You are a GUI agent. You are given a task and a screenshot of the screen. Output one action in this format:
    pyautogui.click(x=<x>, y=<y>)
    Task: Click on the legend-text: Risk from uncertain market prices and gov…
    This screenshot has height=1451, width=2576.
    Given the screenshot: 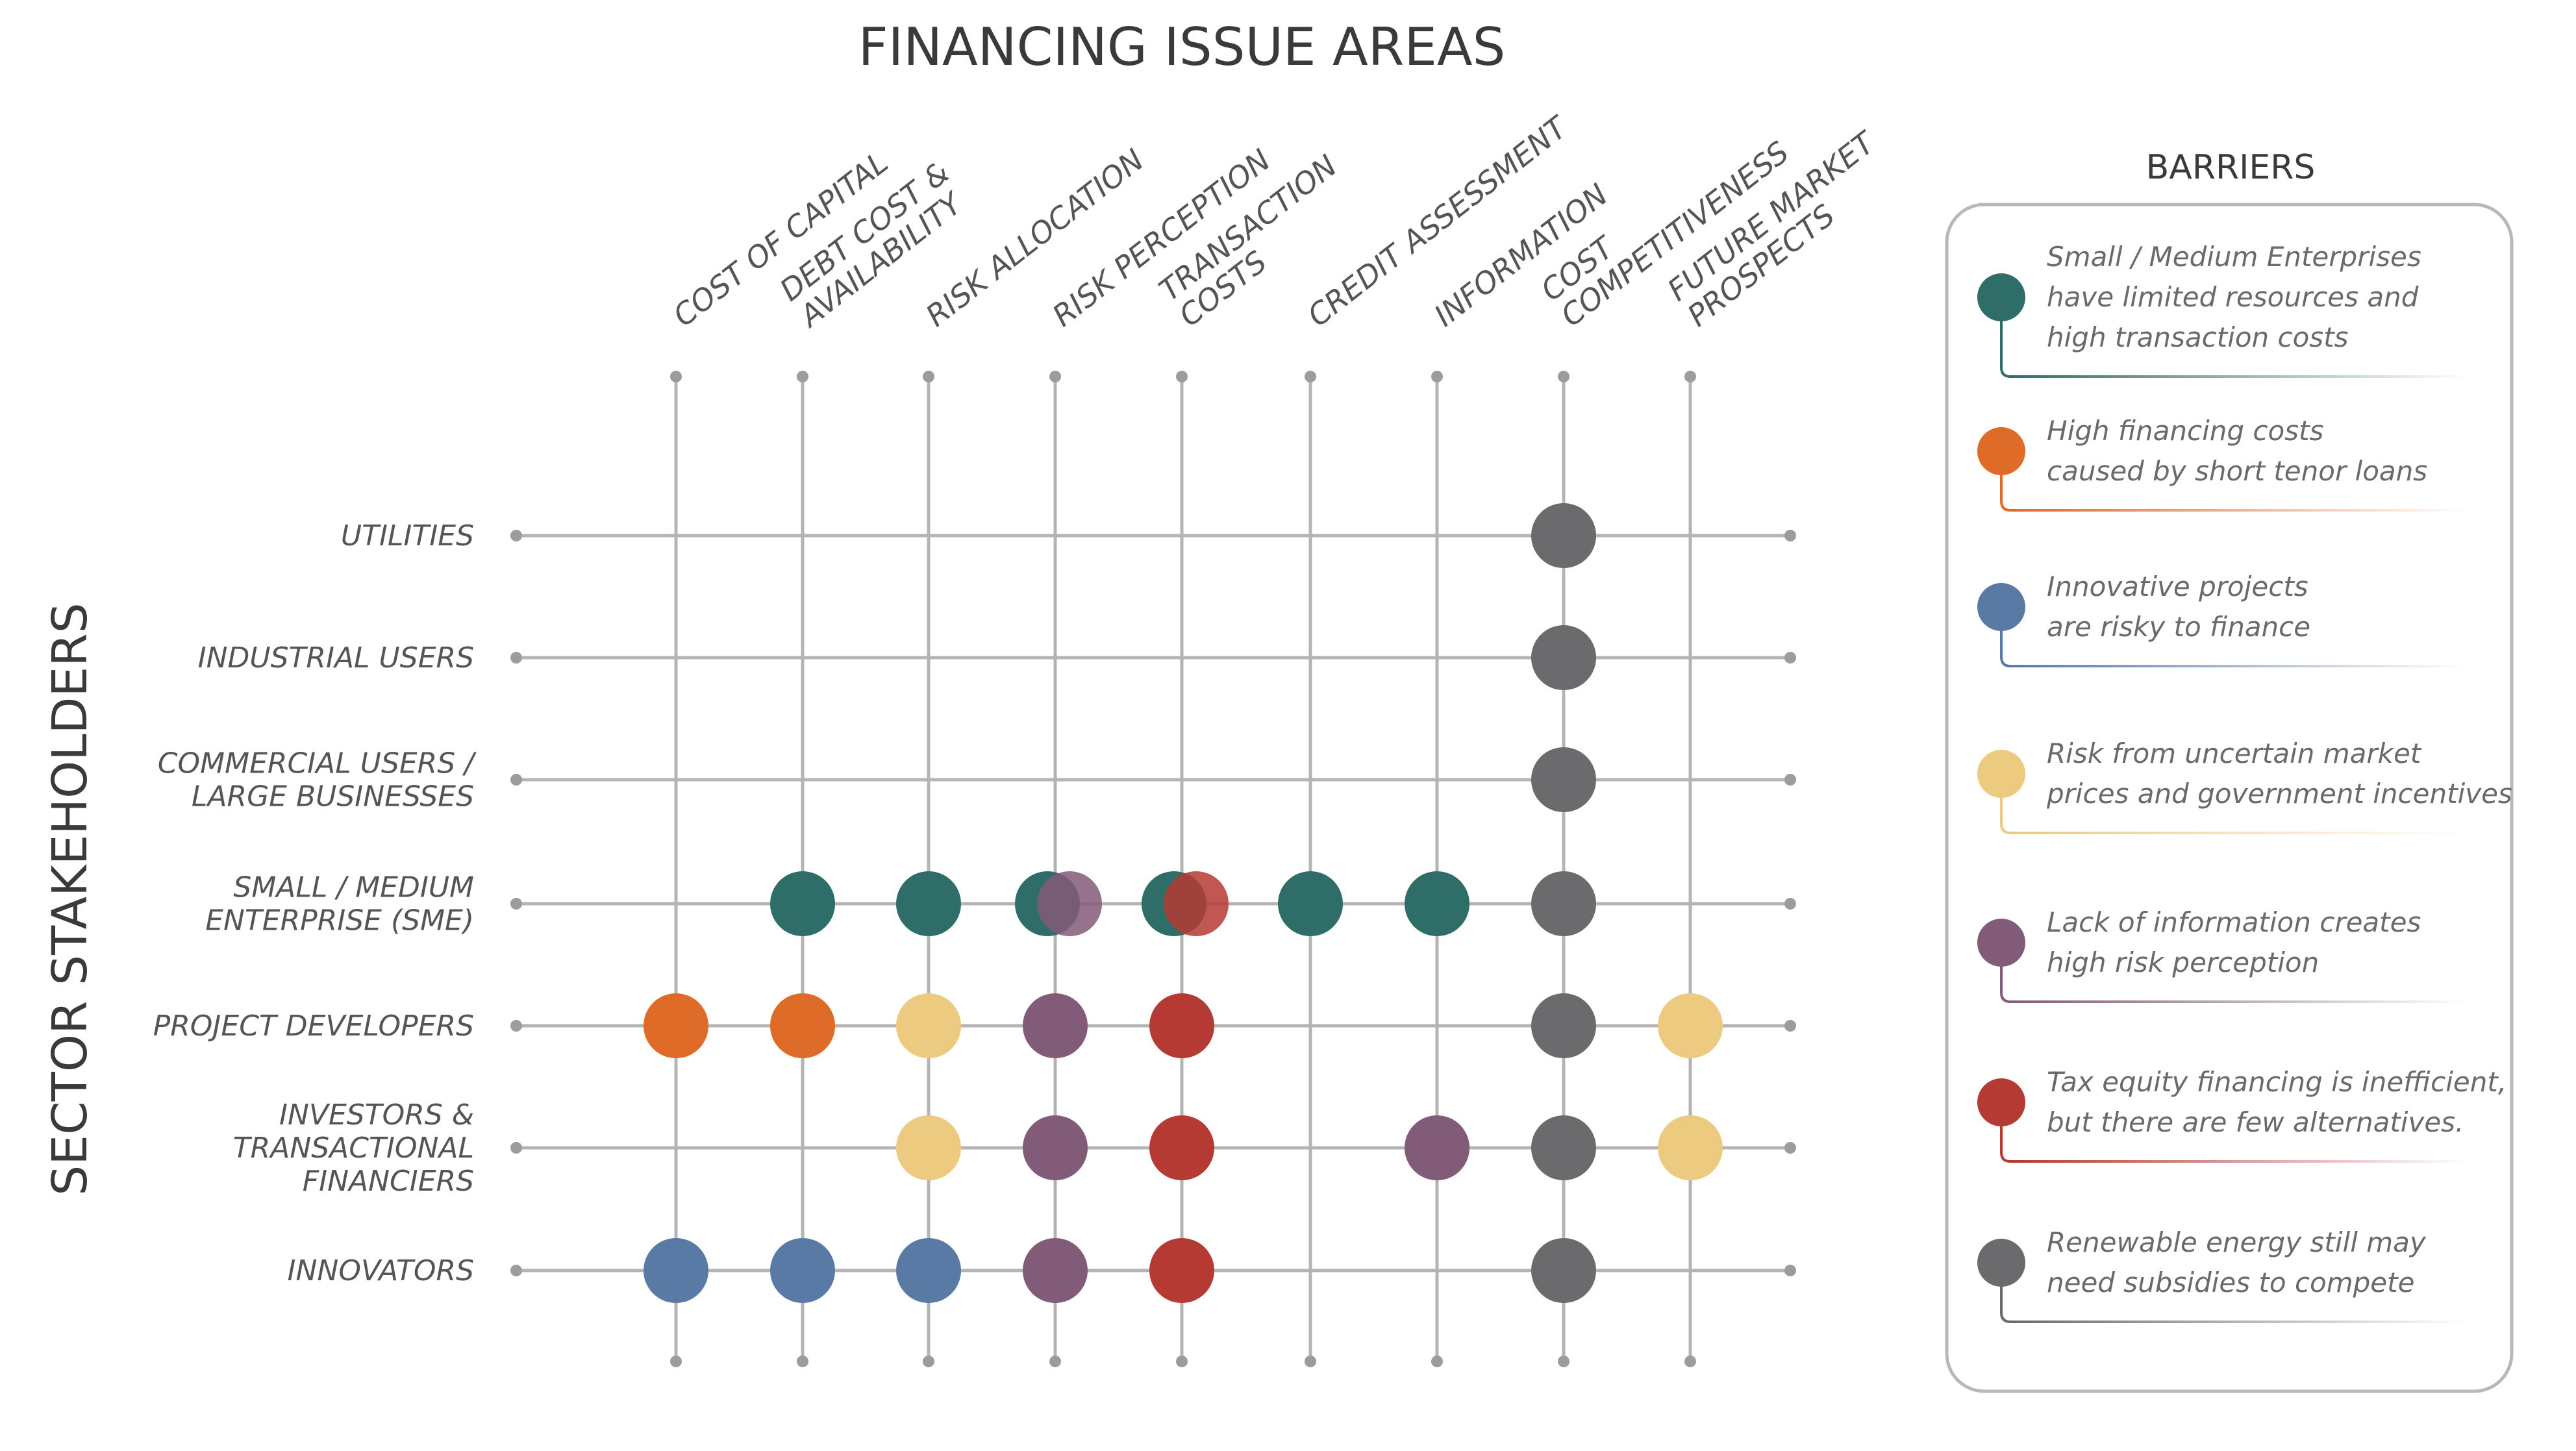 What is the action you would take?
    pyautogui.click(x=2279, y=774)
    